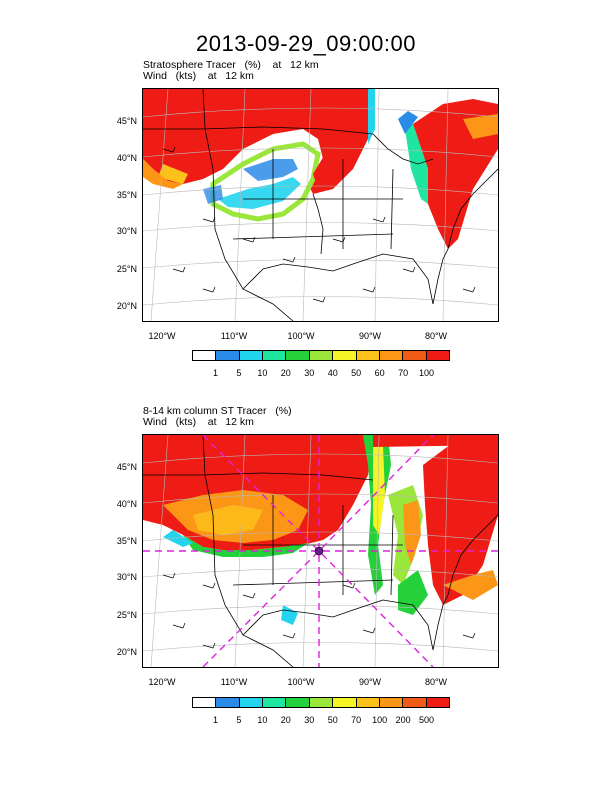 This screenshot has height=792, width=612. What do you see at coordinates (319, 610) in the screenshot?
I see `panel2-wind-barbs` at bounding box center [319, 610].